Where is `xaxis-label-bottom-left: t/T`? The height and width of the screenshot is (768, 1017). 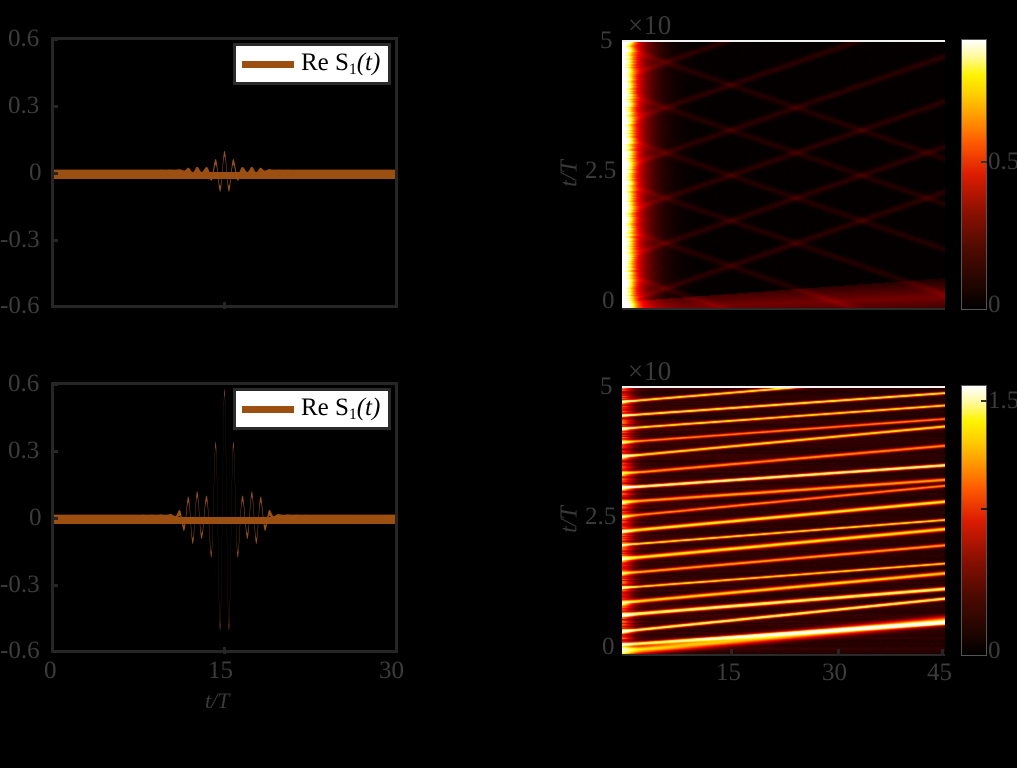
xaxis-label-bottom-left: t/T is located at coordinates (217, 700).